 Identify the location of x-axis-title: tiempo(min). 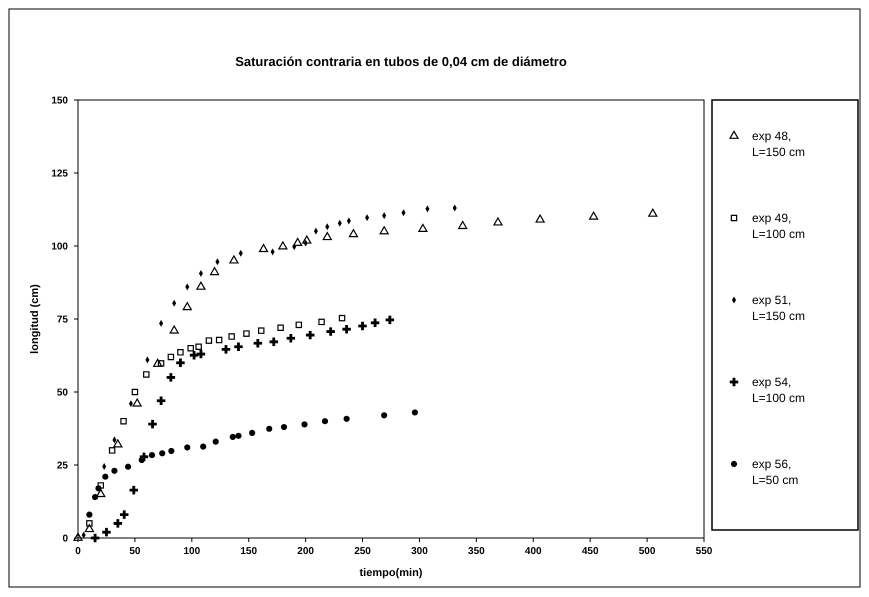
(391, 573).